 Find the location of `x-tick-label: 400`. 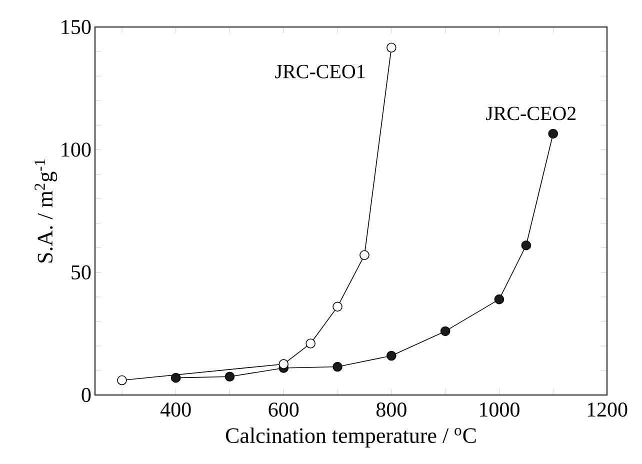

x-tick-label: 400 is located at coordinates (175, 409).